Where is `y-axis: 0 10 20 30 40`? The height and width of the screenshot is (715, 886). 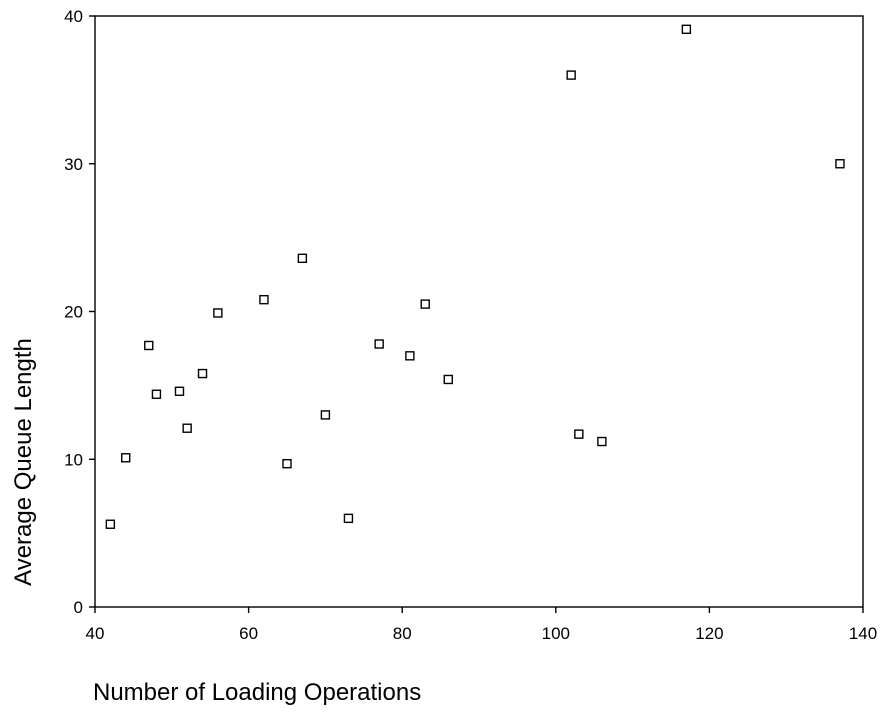
y-axis: 0 10 20 30 40 is located at coordinates (79, 312).